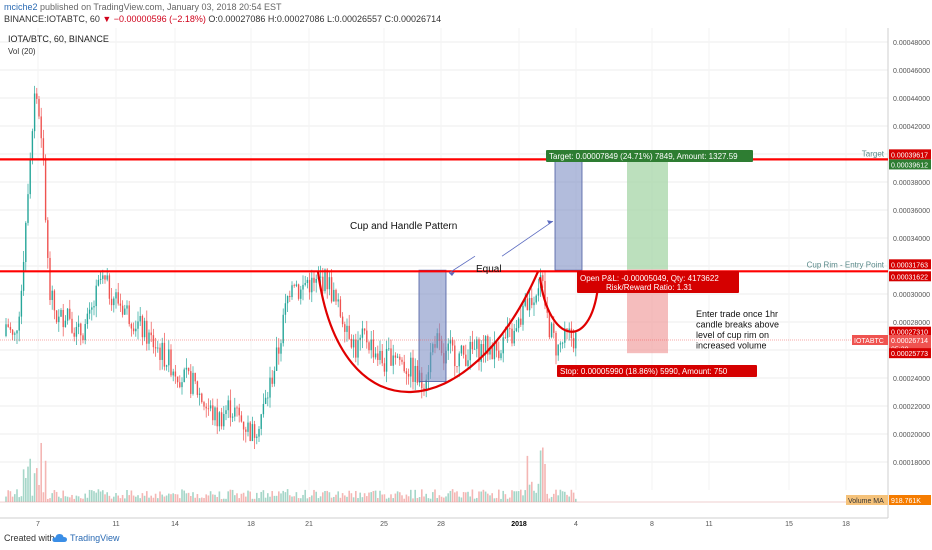  Describe the element at coordinates (866, 501) in the screenshot. I see `volume-ma-label: Volume MA` at that location.